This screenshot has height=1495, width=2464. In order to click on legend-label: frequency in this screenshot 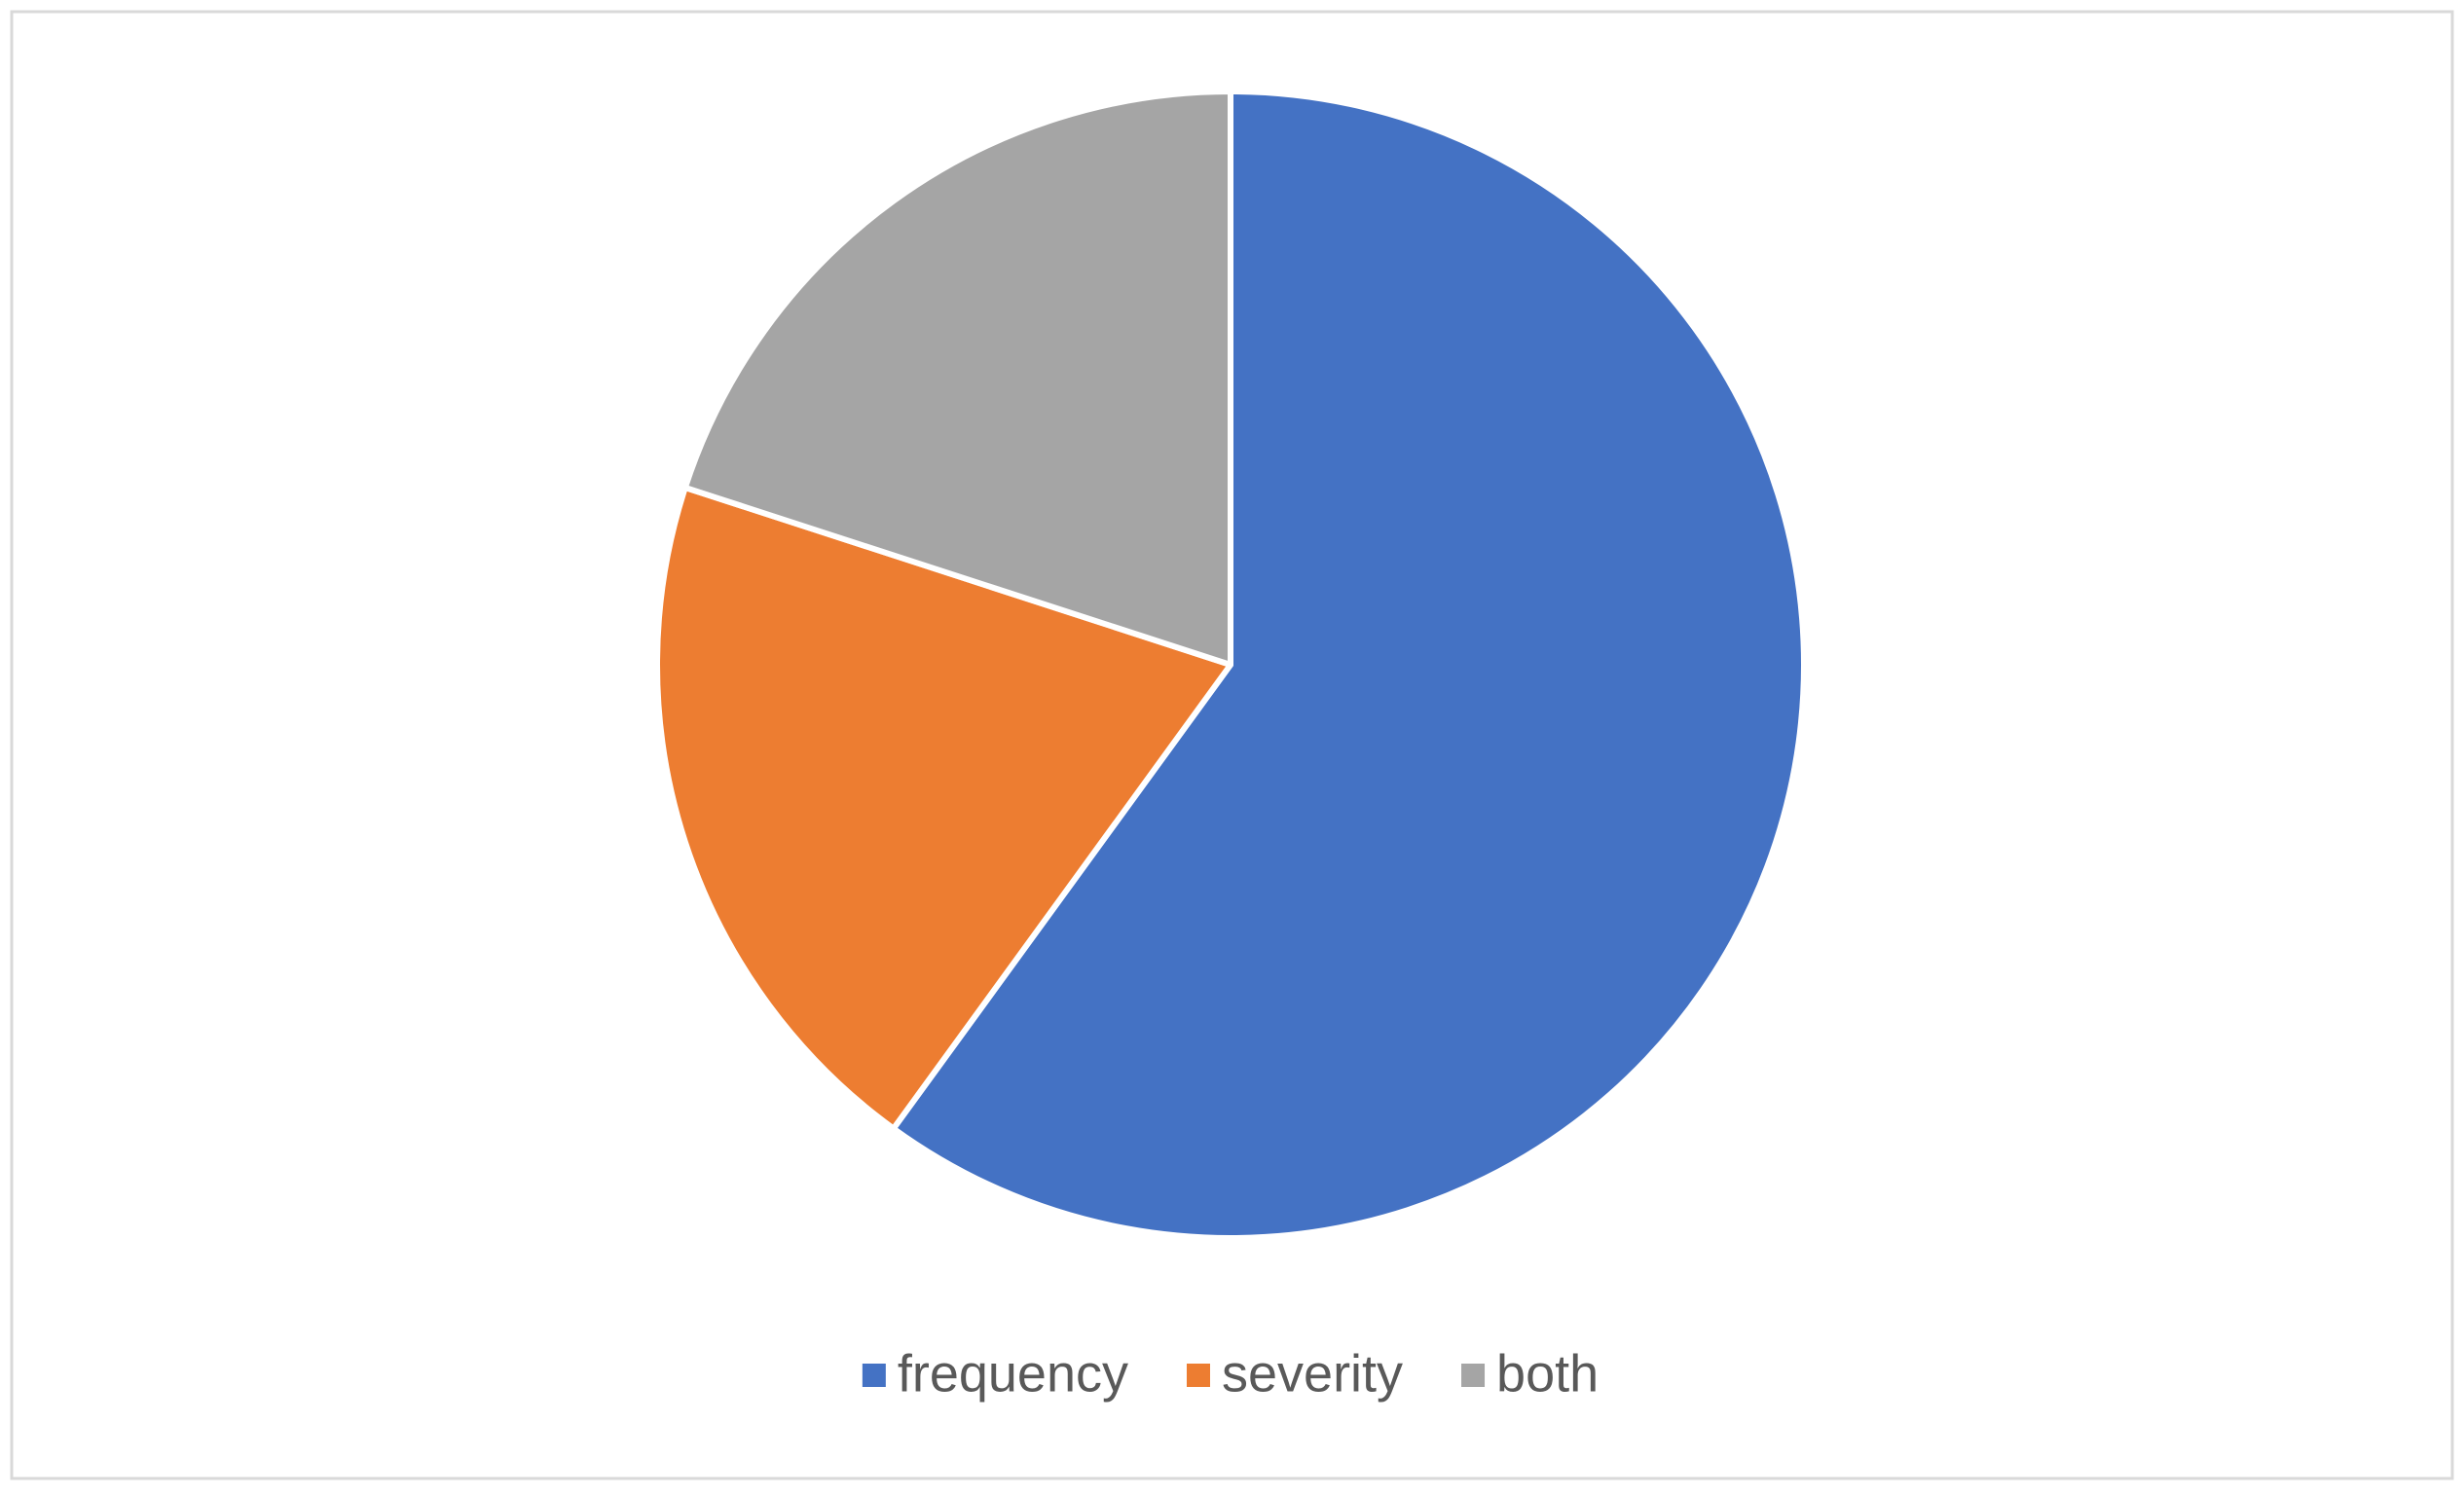, I will do `click(1013, 1373)`.